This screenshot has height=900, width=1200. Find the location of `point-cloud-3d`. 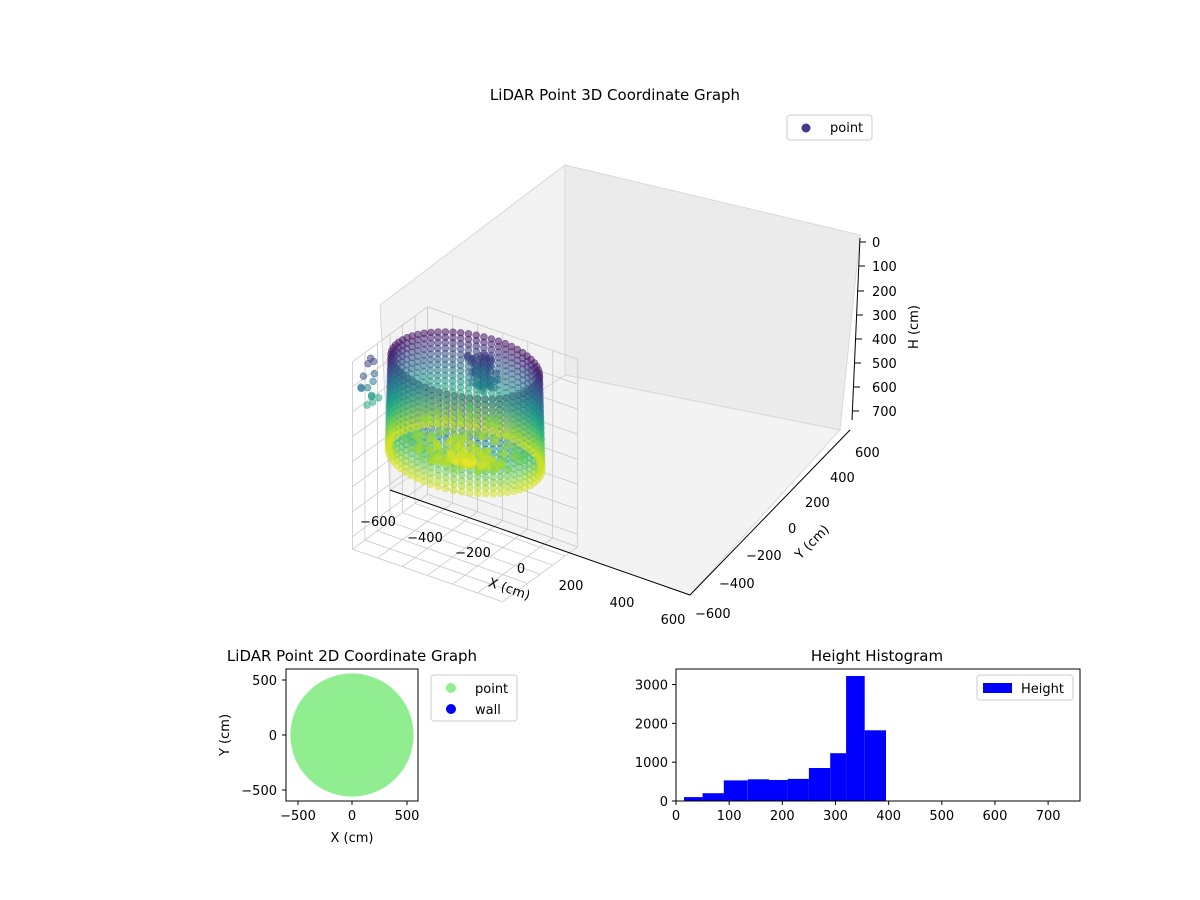

point-cloud-3d is located at coordinates (451, 413).